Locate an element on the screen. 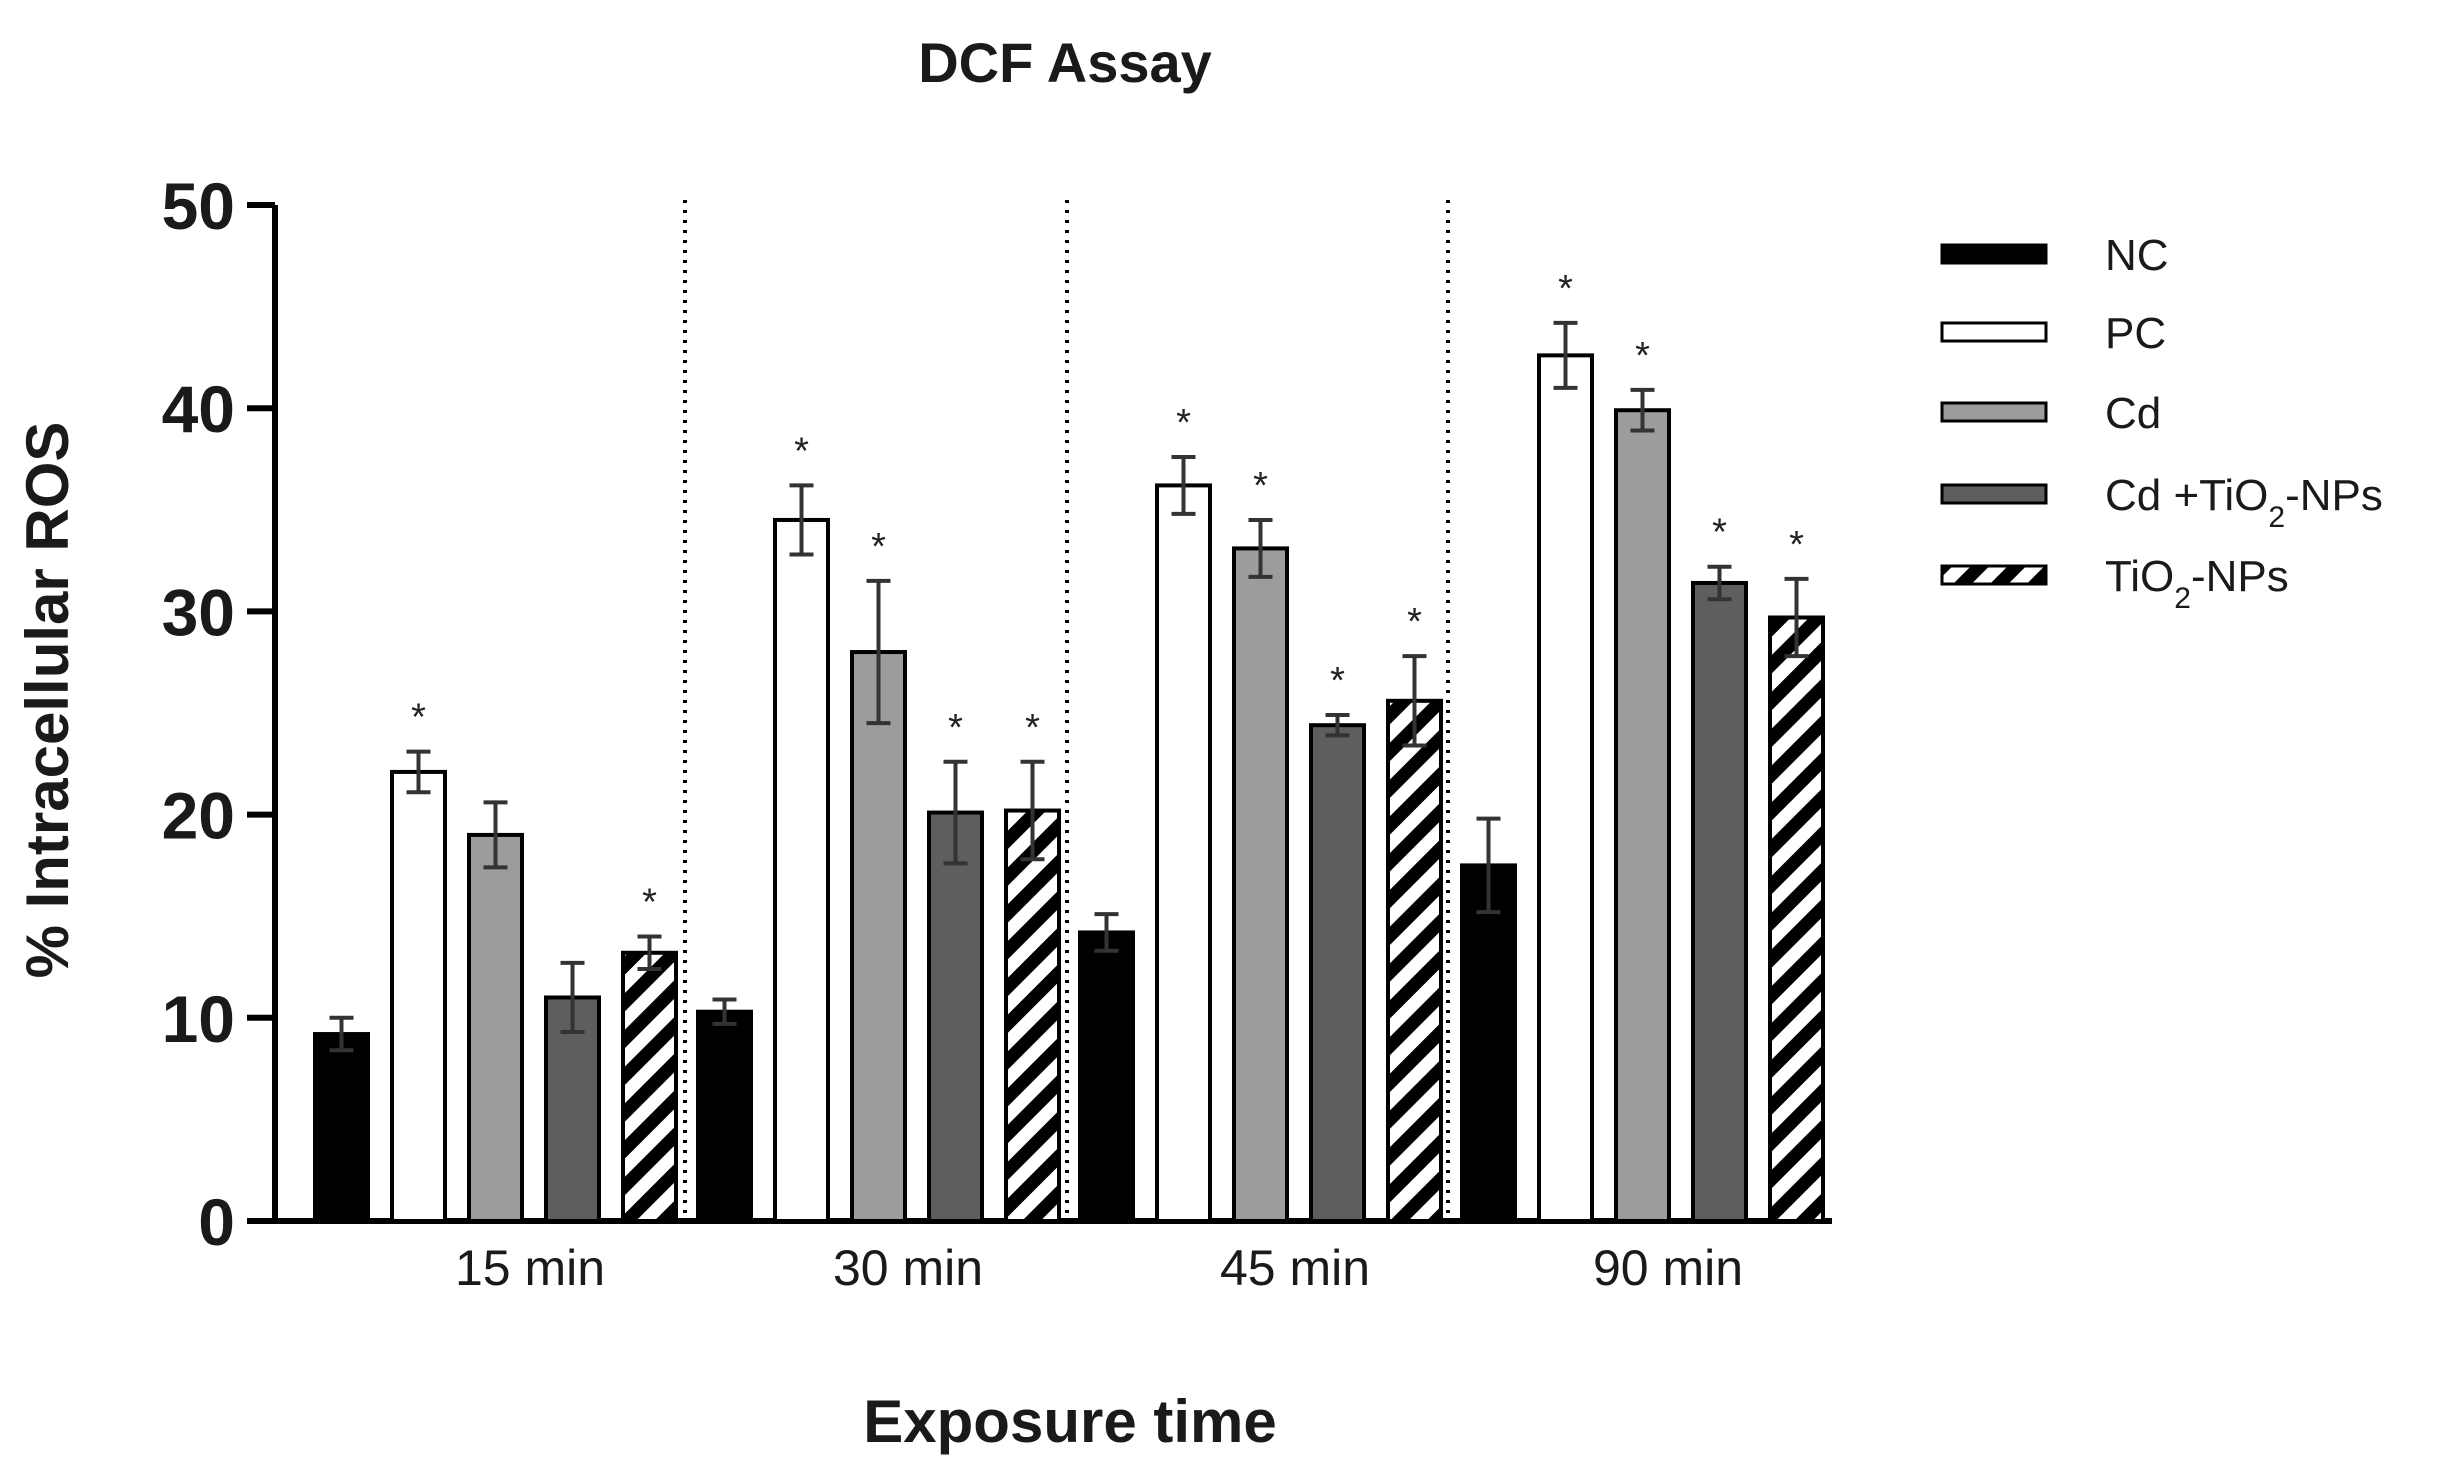 The image size is (2453, 1480). legend-text-part: TiO is located at coordinates (2139, 576).